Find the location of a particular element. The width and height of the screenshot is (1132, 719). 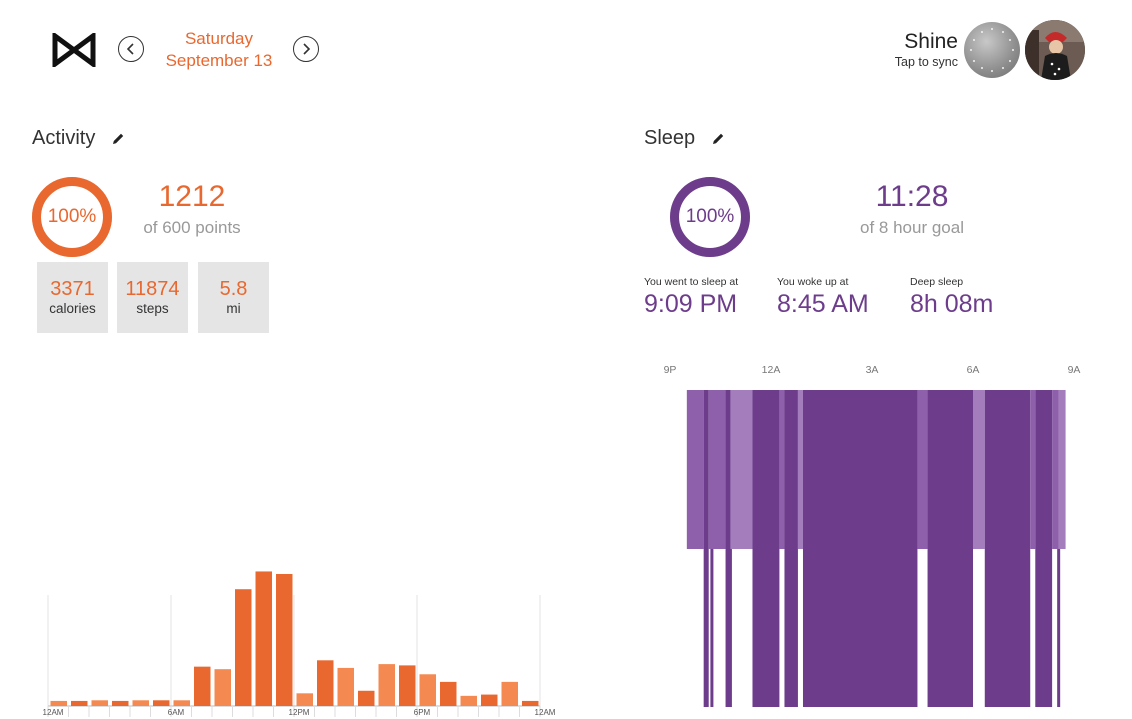

x-tick-label: 9P is located at coordinates (670, 370).